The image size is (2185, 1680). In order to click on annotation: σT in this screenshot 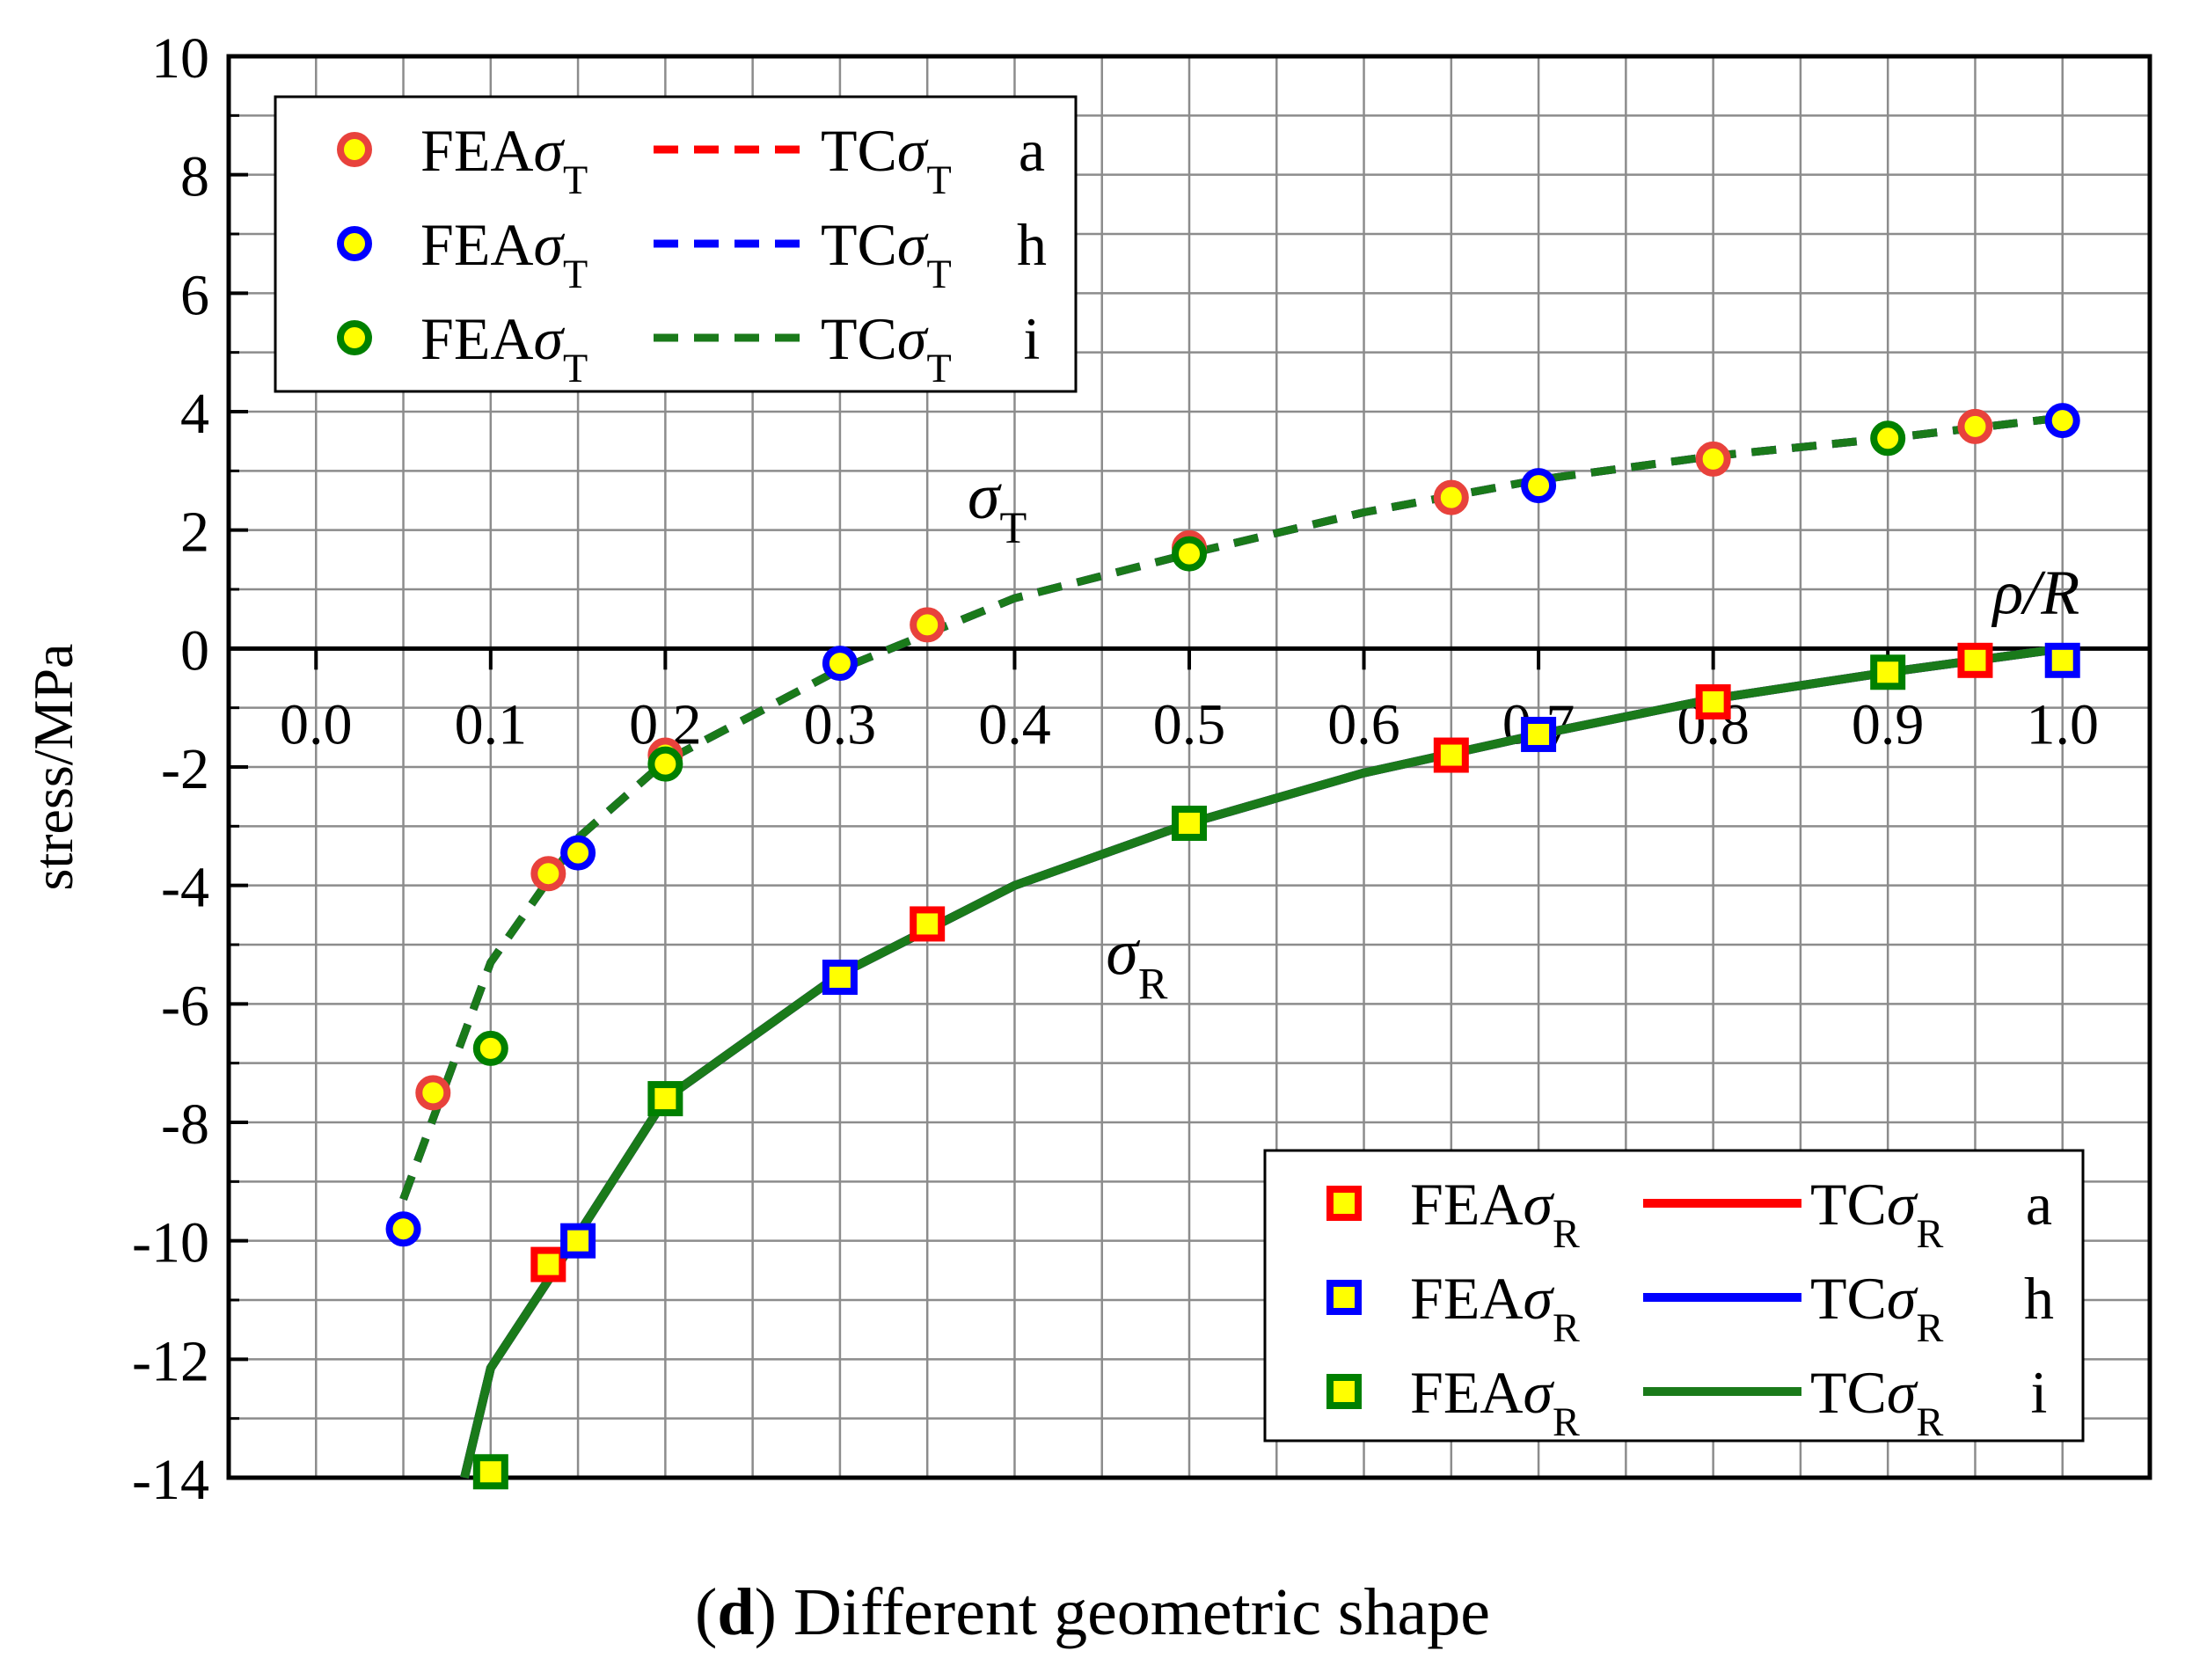, I will do `click(997, 507)`.